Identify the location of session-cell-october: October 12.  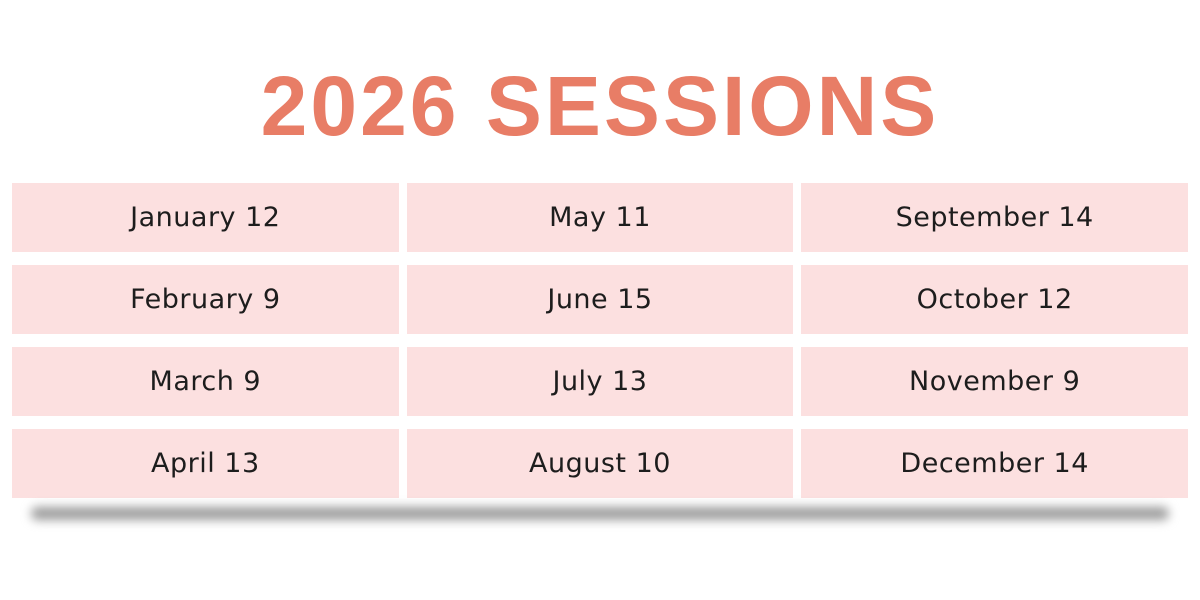
(994, 299).